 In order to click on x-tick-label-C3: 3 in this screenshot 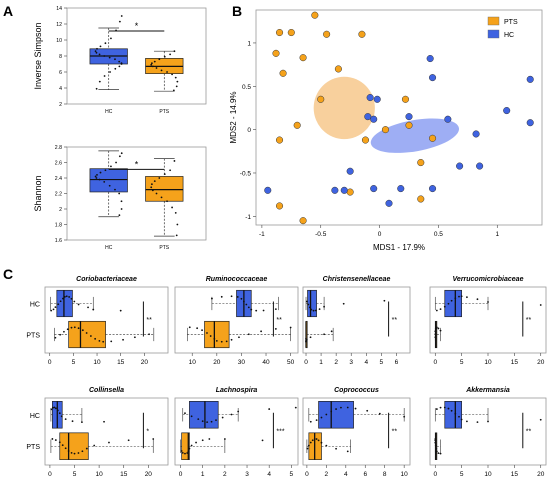, I will do `click(351, 362)`.